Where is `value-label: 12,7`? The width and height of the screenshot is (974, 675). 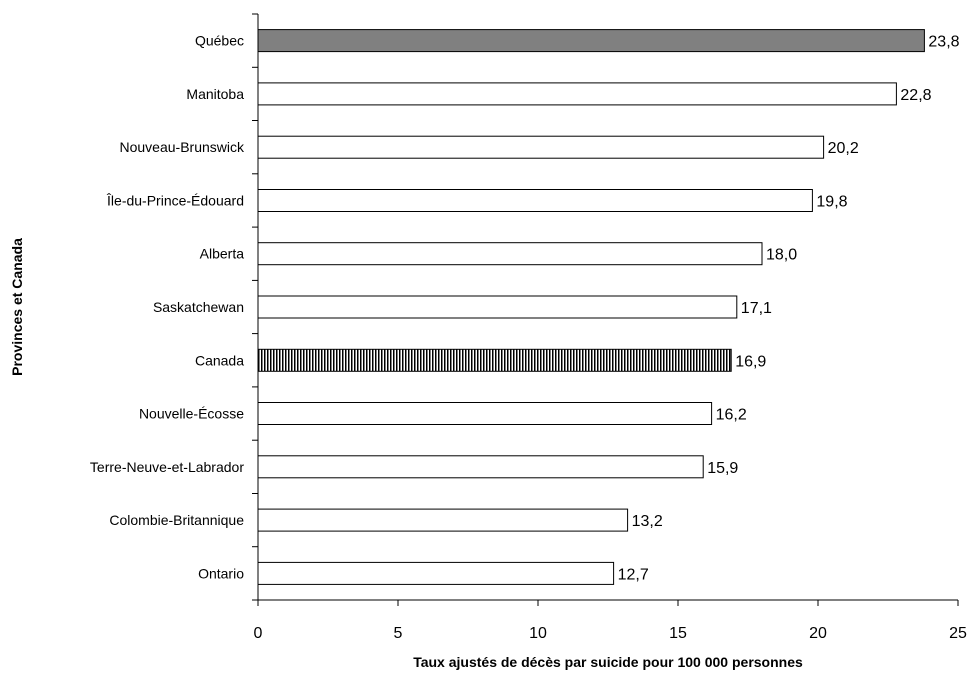 value-label: 12,7 is located at coordinates (633, 574).